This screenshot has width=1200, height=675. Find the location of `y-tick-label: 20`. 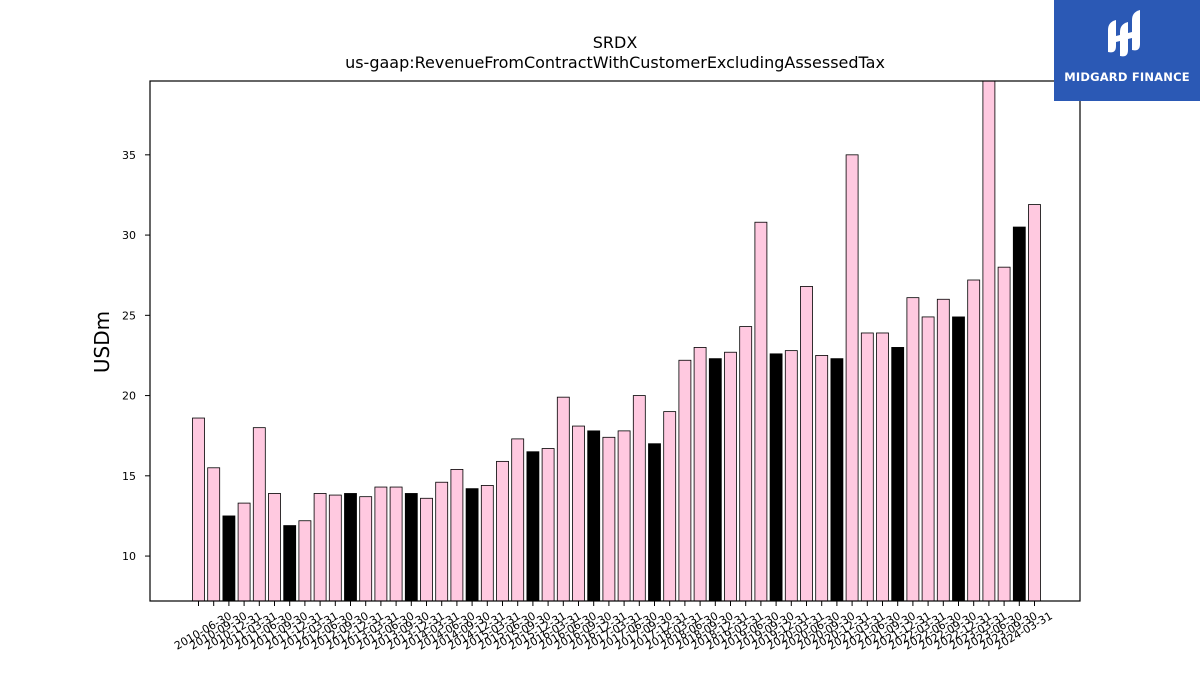

y-tick-label: 20 is located at coordinates (129, 396).